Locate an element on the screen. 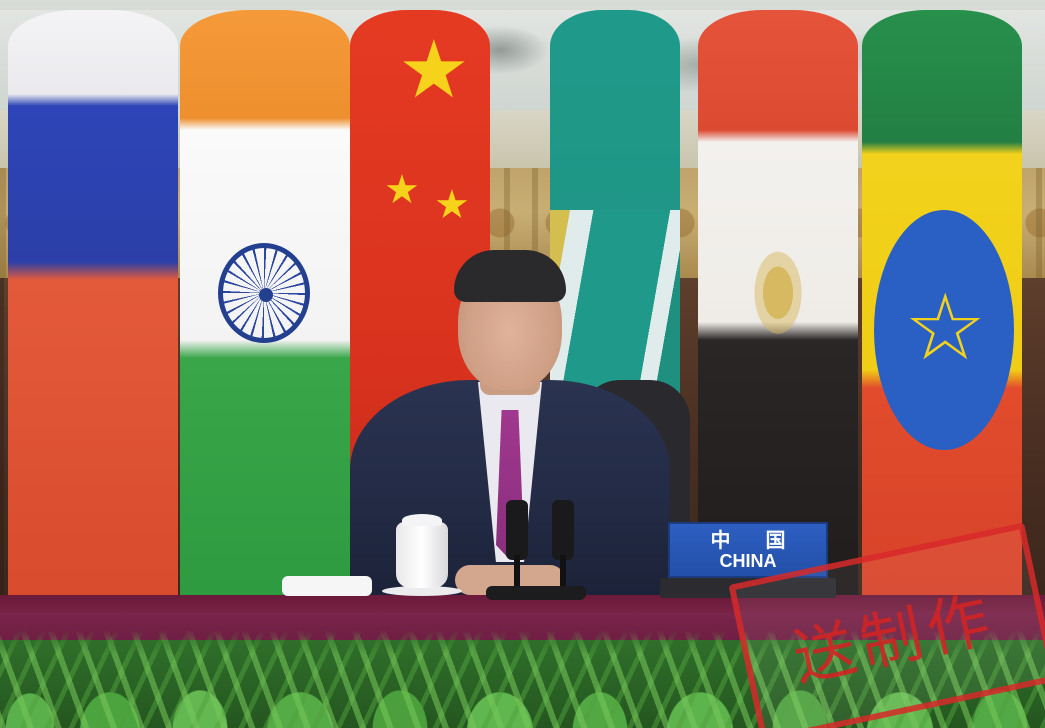 This screenshot has height=728, width=1045. cup-lid is located at coordinates (422, 520).